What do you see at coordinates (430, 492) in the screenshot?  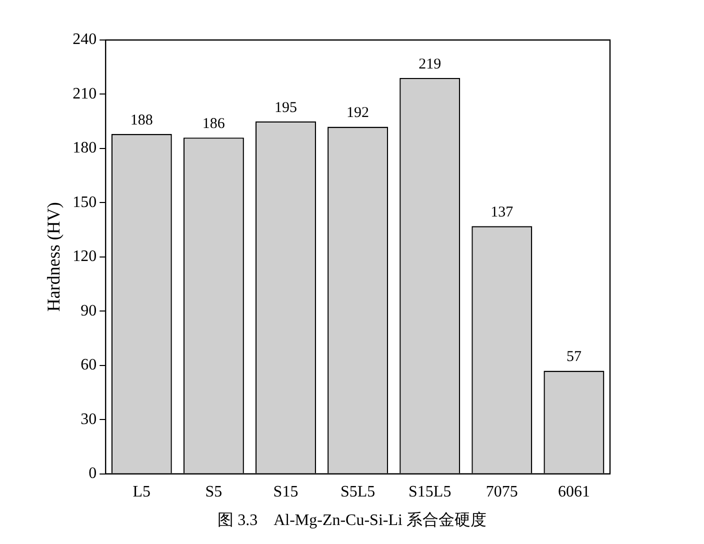 I see `x-tick-label: S15L5` at bounding box center [430, 492].